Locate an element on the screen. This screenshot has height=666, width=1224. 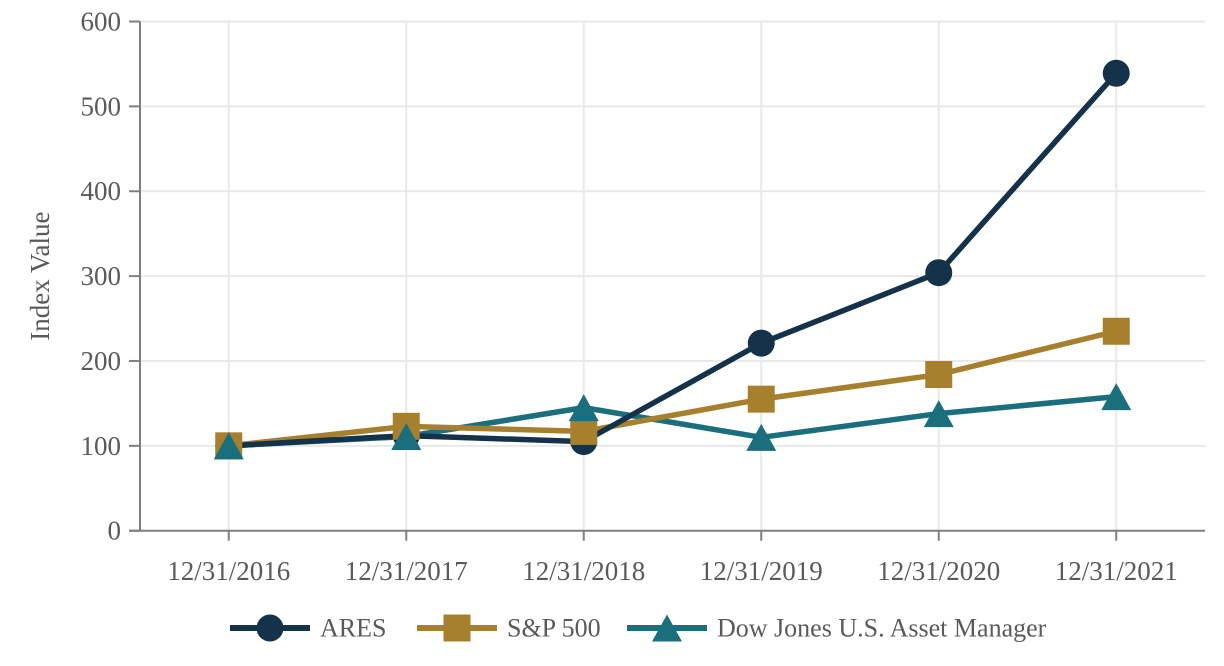
y-axis-tick-label: 400 is located at coordinates (101, 191).